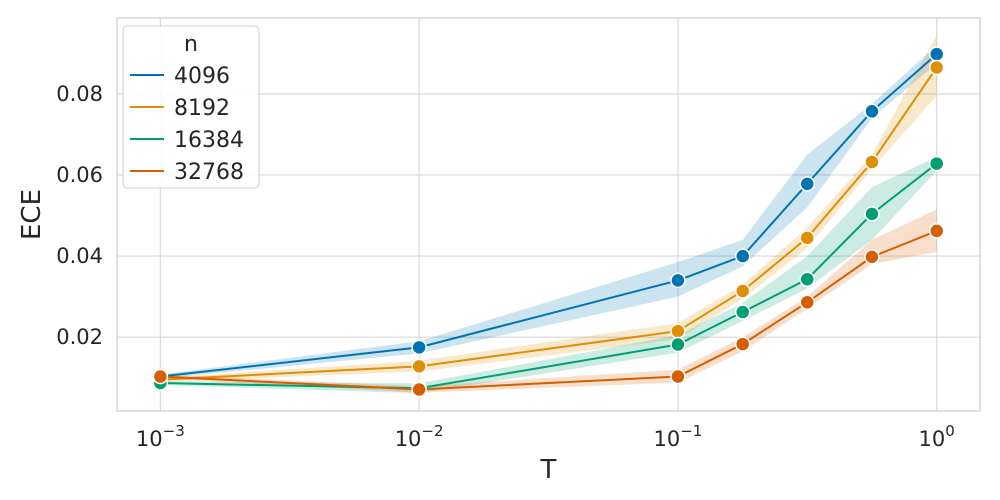 This screenshot has width=1000, height=500. Describe the element at coordinates (677, 436) in the screenshot. I see `x-tick-label: 10⁻¹` at that location.